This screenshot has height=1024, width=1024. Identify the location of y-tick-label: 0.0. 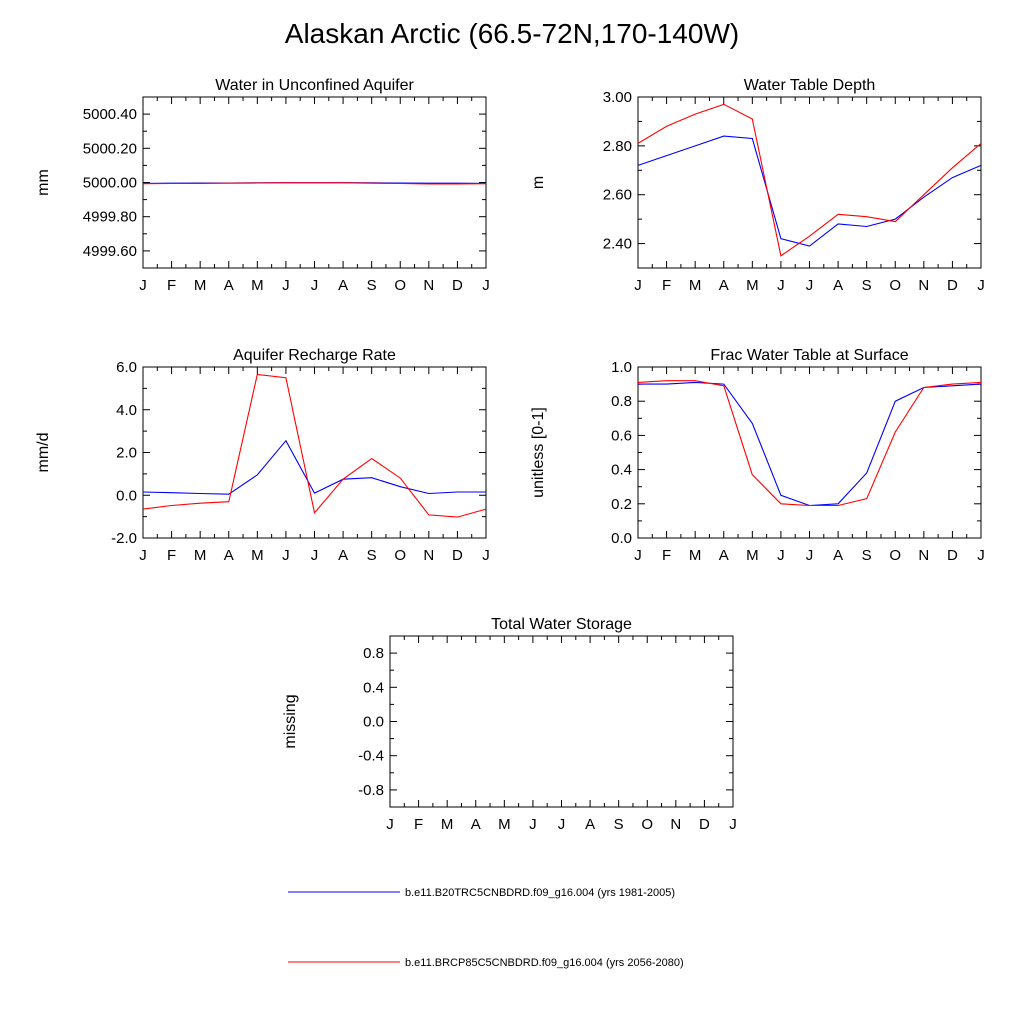
(621, 538).